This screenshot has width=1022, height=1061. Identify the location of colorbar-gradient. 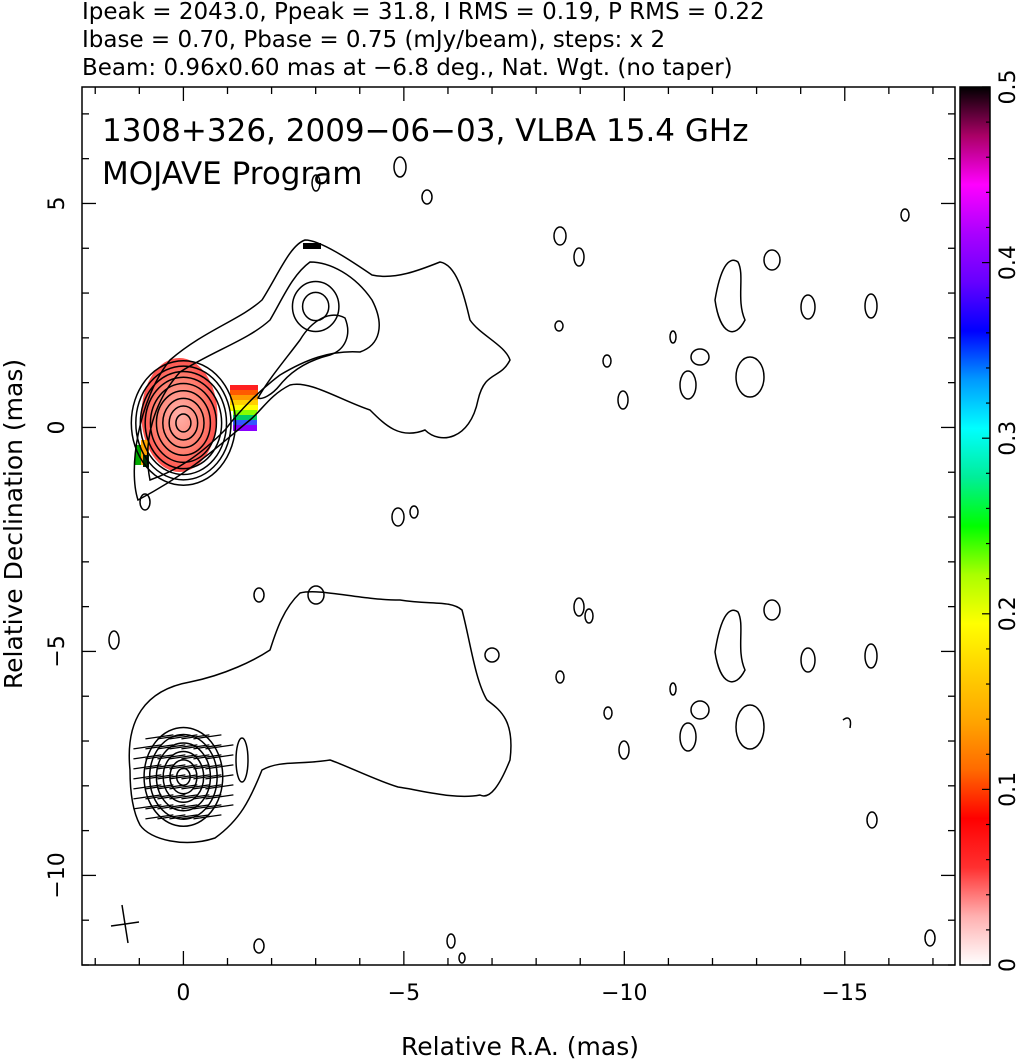
(975, 526).